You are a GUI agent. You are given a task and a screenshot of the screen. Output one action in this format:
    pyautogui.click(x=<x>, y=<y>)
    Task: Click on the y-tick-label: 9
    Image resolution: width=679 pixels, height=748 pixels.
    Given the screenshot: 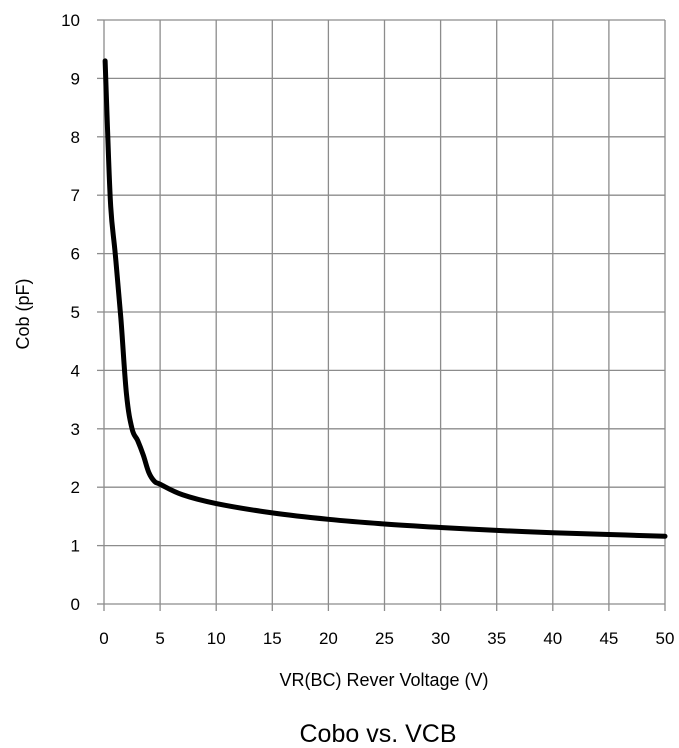 What is the action you would take?
    pyautogui.click(x=75, y=78)
    